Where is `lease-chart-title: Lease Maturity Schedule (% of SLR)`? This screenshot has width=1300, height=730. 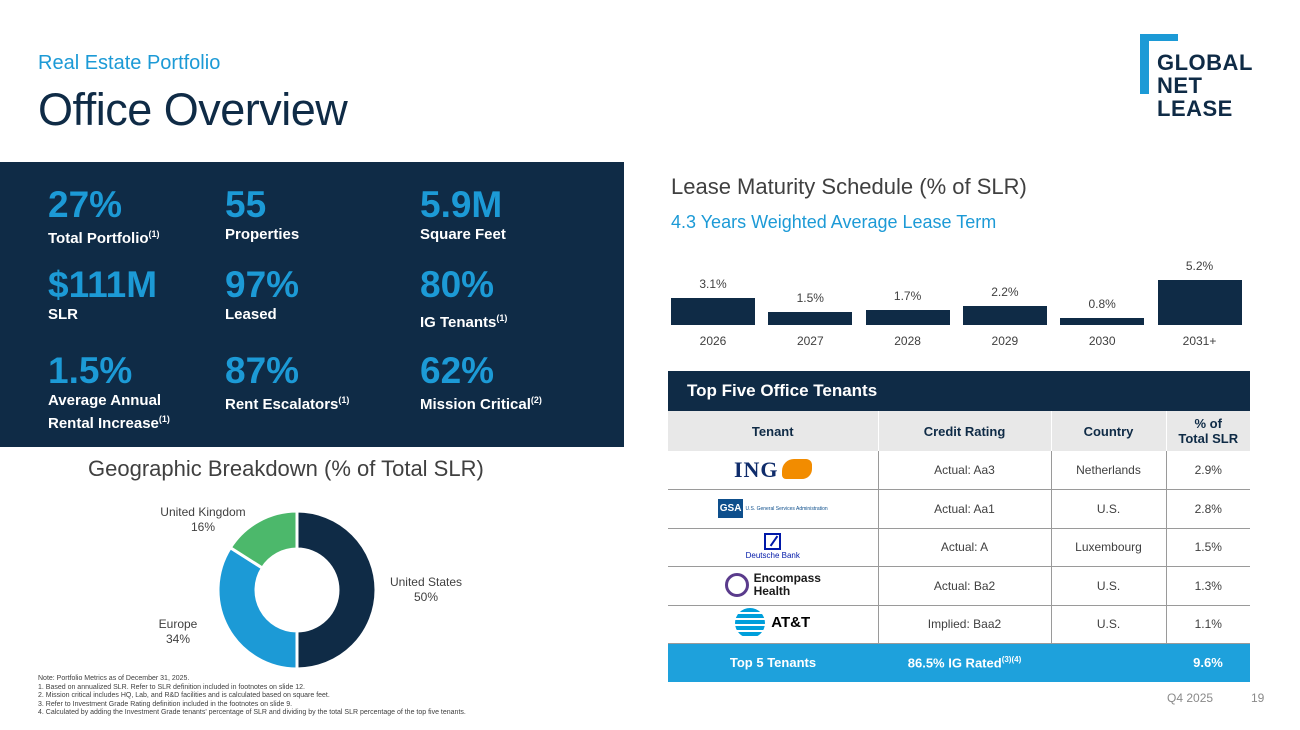
lease-chart-title: Lease Maturity Schedule (% of SLR) is located at coordinates (849, 186).